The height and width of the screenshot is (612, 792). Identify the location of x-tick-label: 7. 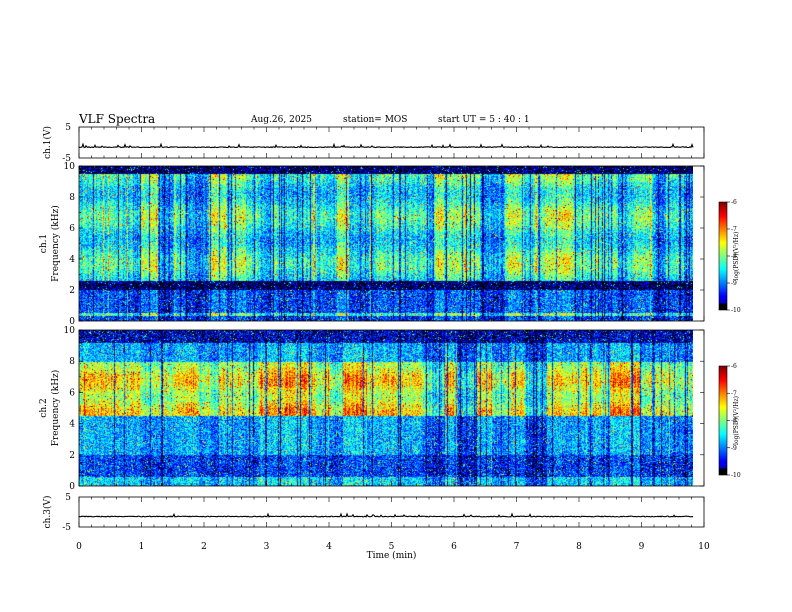
(517, 547).